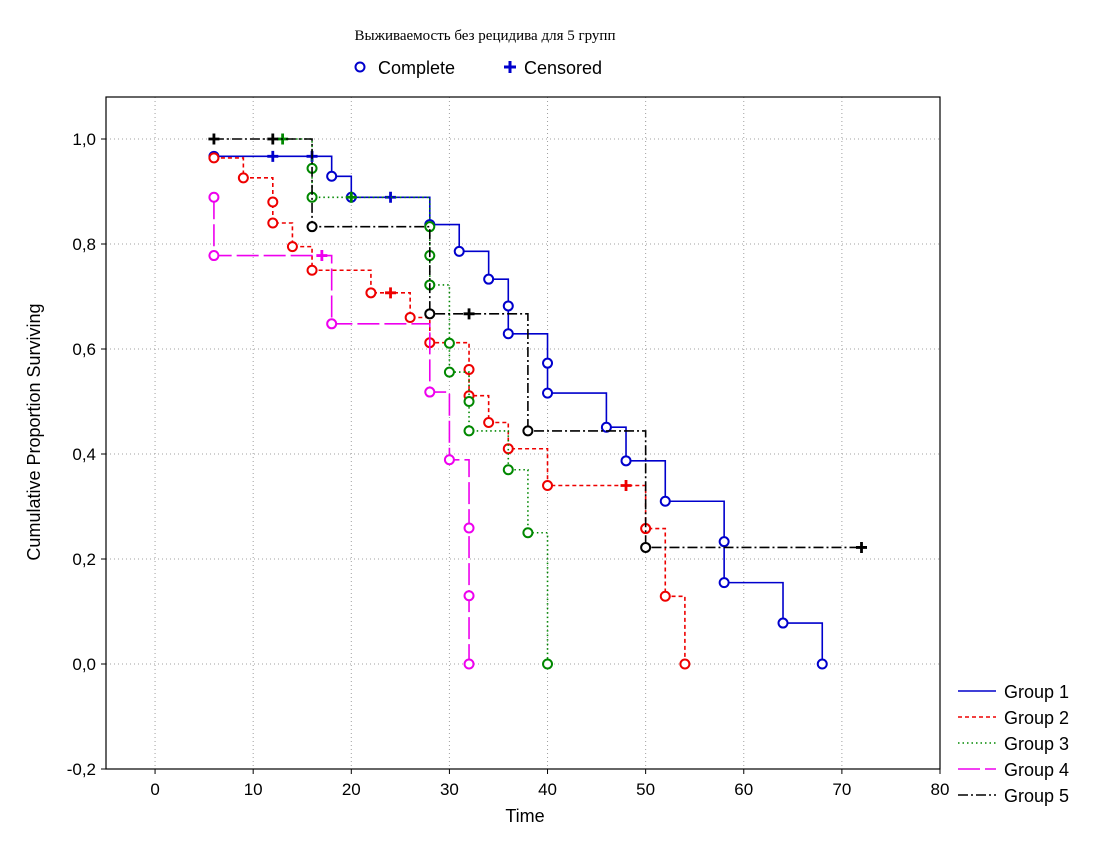  What do you see at coordinates (547, 789) in the screenshot?
I see `x-tick-label: 40` at bounding box center [547, 789].